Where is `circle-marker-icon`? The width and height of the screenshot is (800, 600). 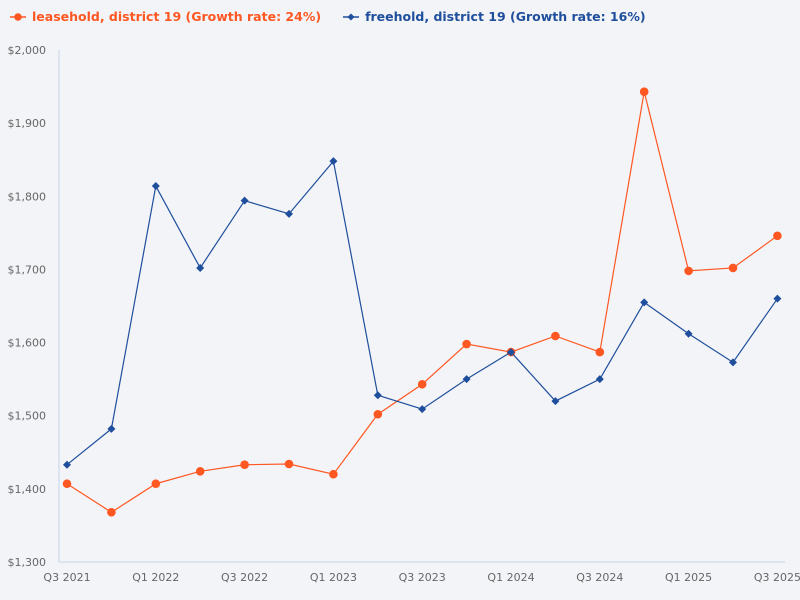 circle-marker-icon is located at coordinates (18, 16).